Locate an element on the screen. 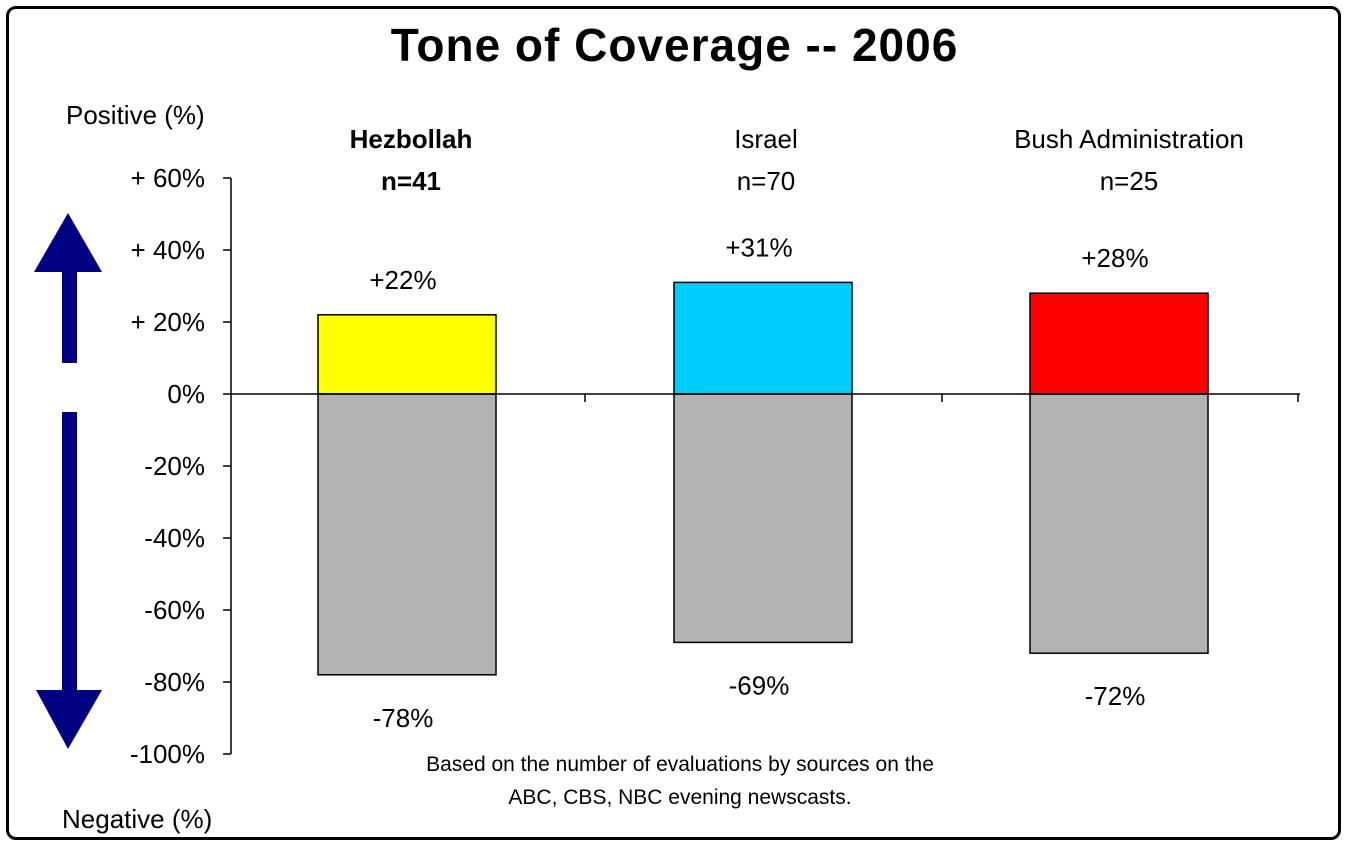 This screenshot has width=1349, height=846. down-arrow-icon is located at coordinates (69, 719).